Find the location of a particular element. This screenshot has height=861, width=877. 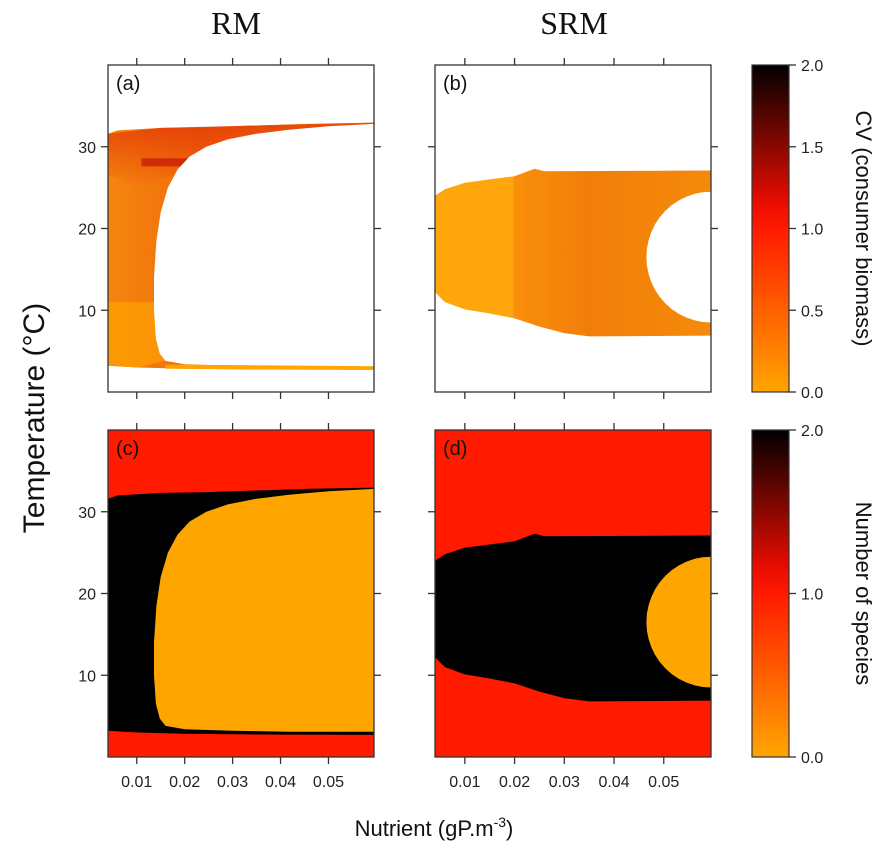

column-title-srm: SRM is located at coordinates (574, 23).